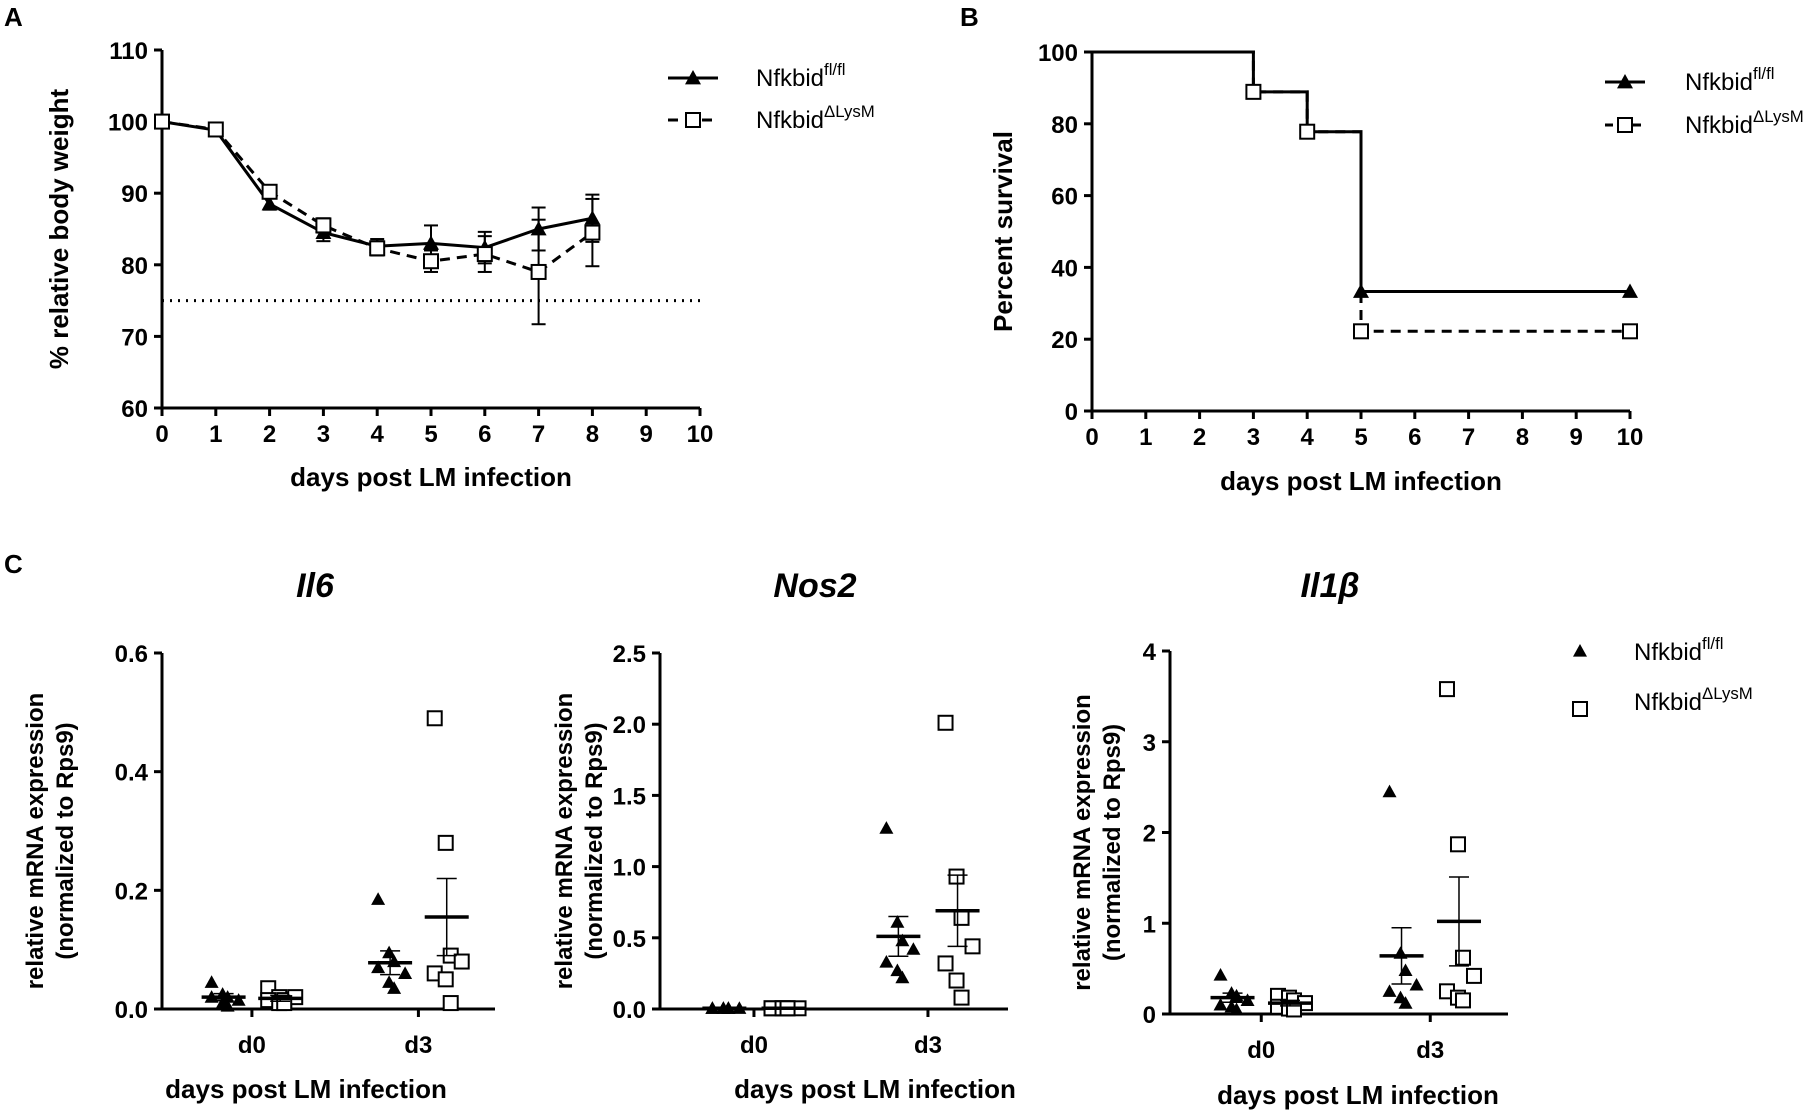 The width and height of the screenshot is (1815, 1113). Describe the element at coordinates (1149, 924) in the screenshot. I see `y-tick-label: 1` at that location.